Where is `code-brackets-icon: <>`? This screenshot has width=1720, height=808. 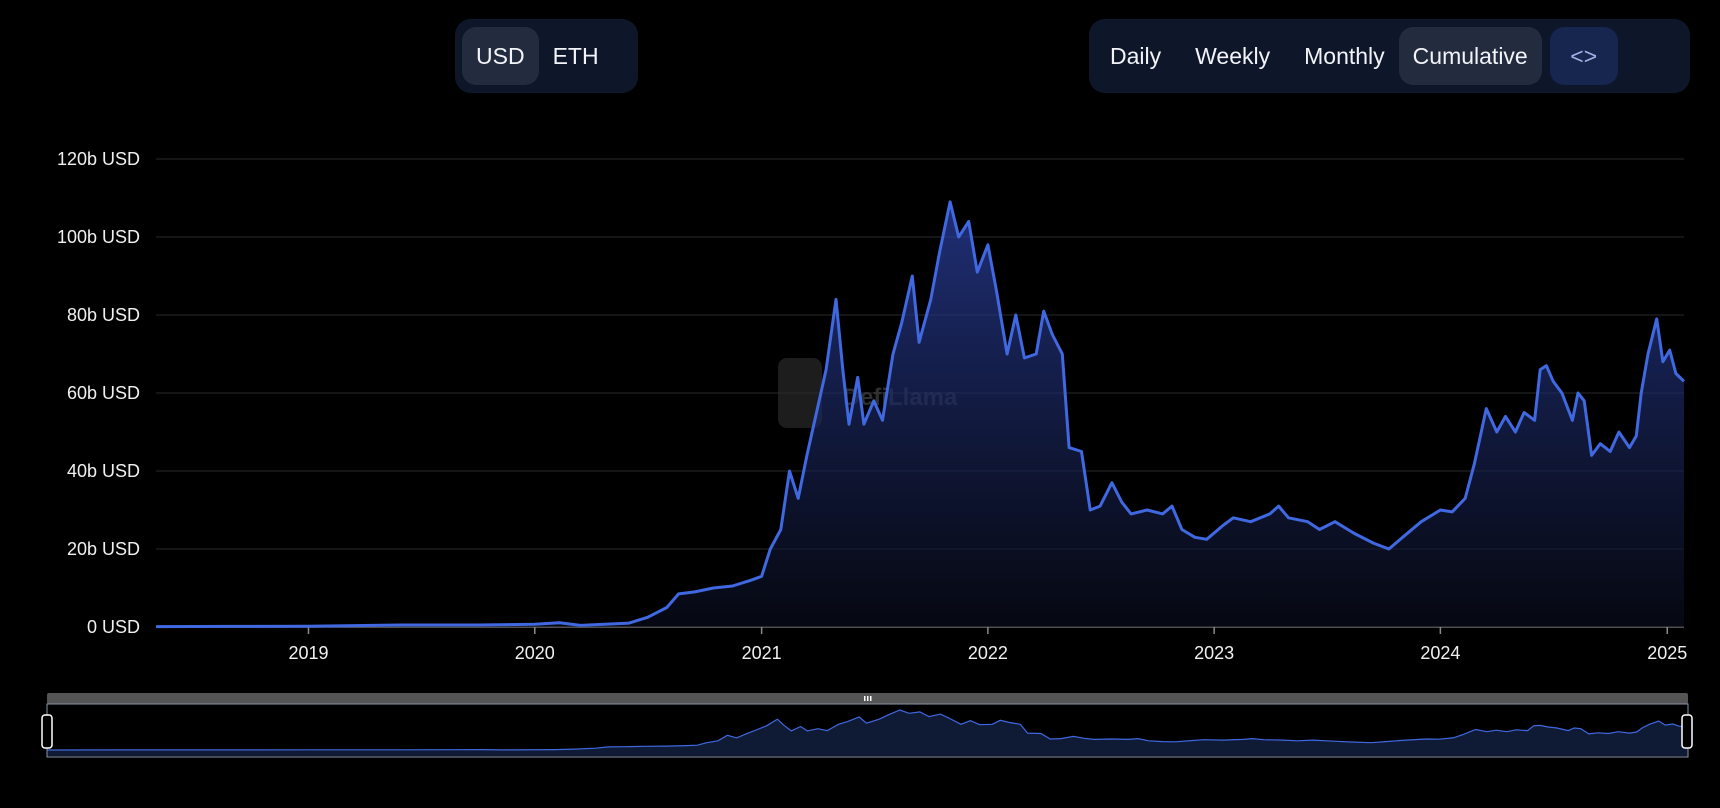
code-brackets-icon: <> is located at coordinates (1584, 55).